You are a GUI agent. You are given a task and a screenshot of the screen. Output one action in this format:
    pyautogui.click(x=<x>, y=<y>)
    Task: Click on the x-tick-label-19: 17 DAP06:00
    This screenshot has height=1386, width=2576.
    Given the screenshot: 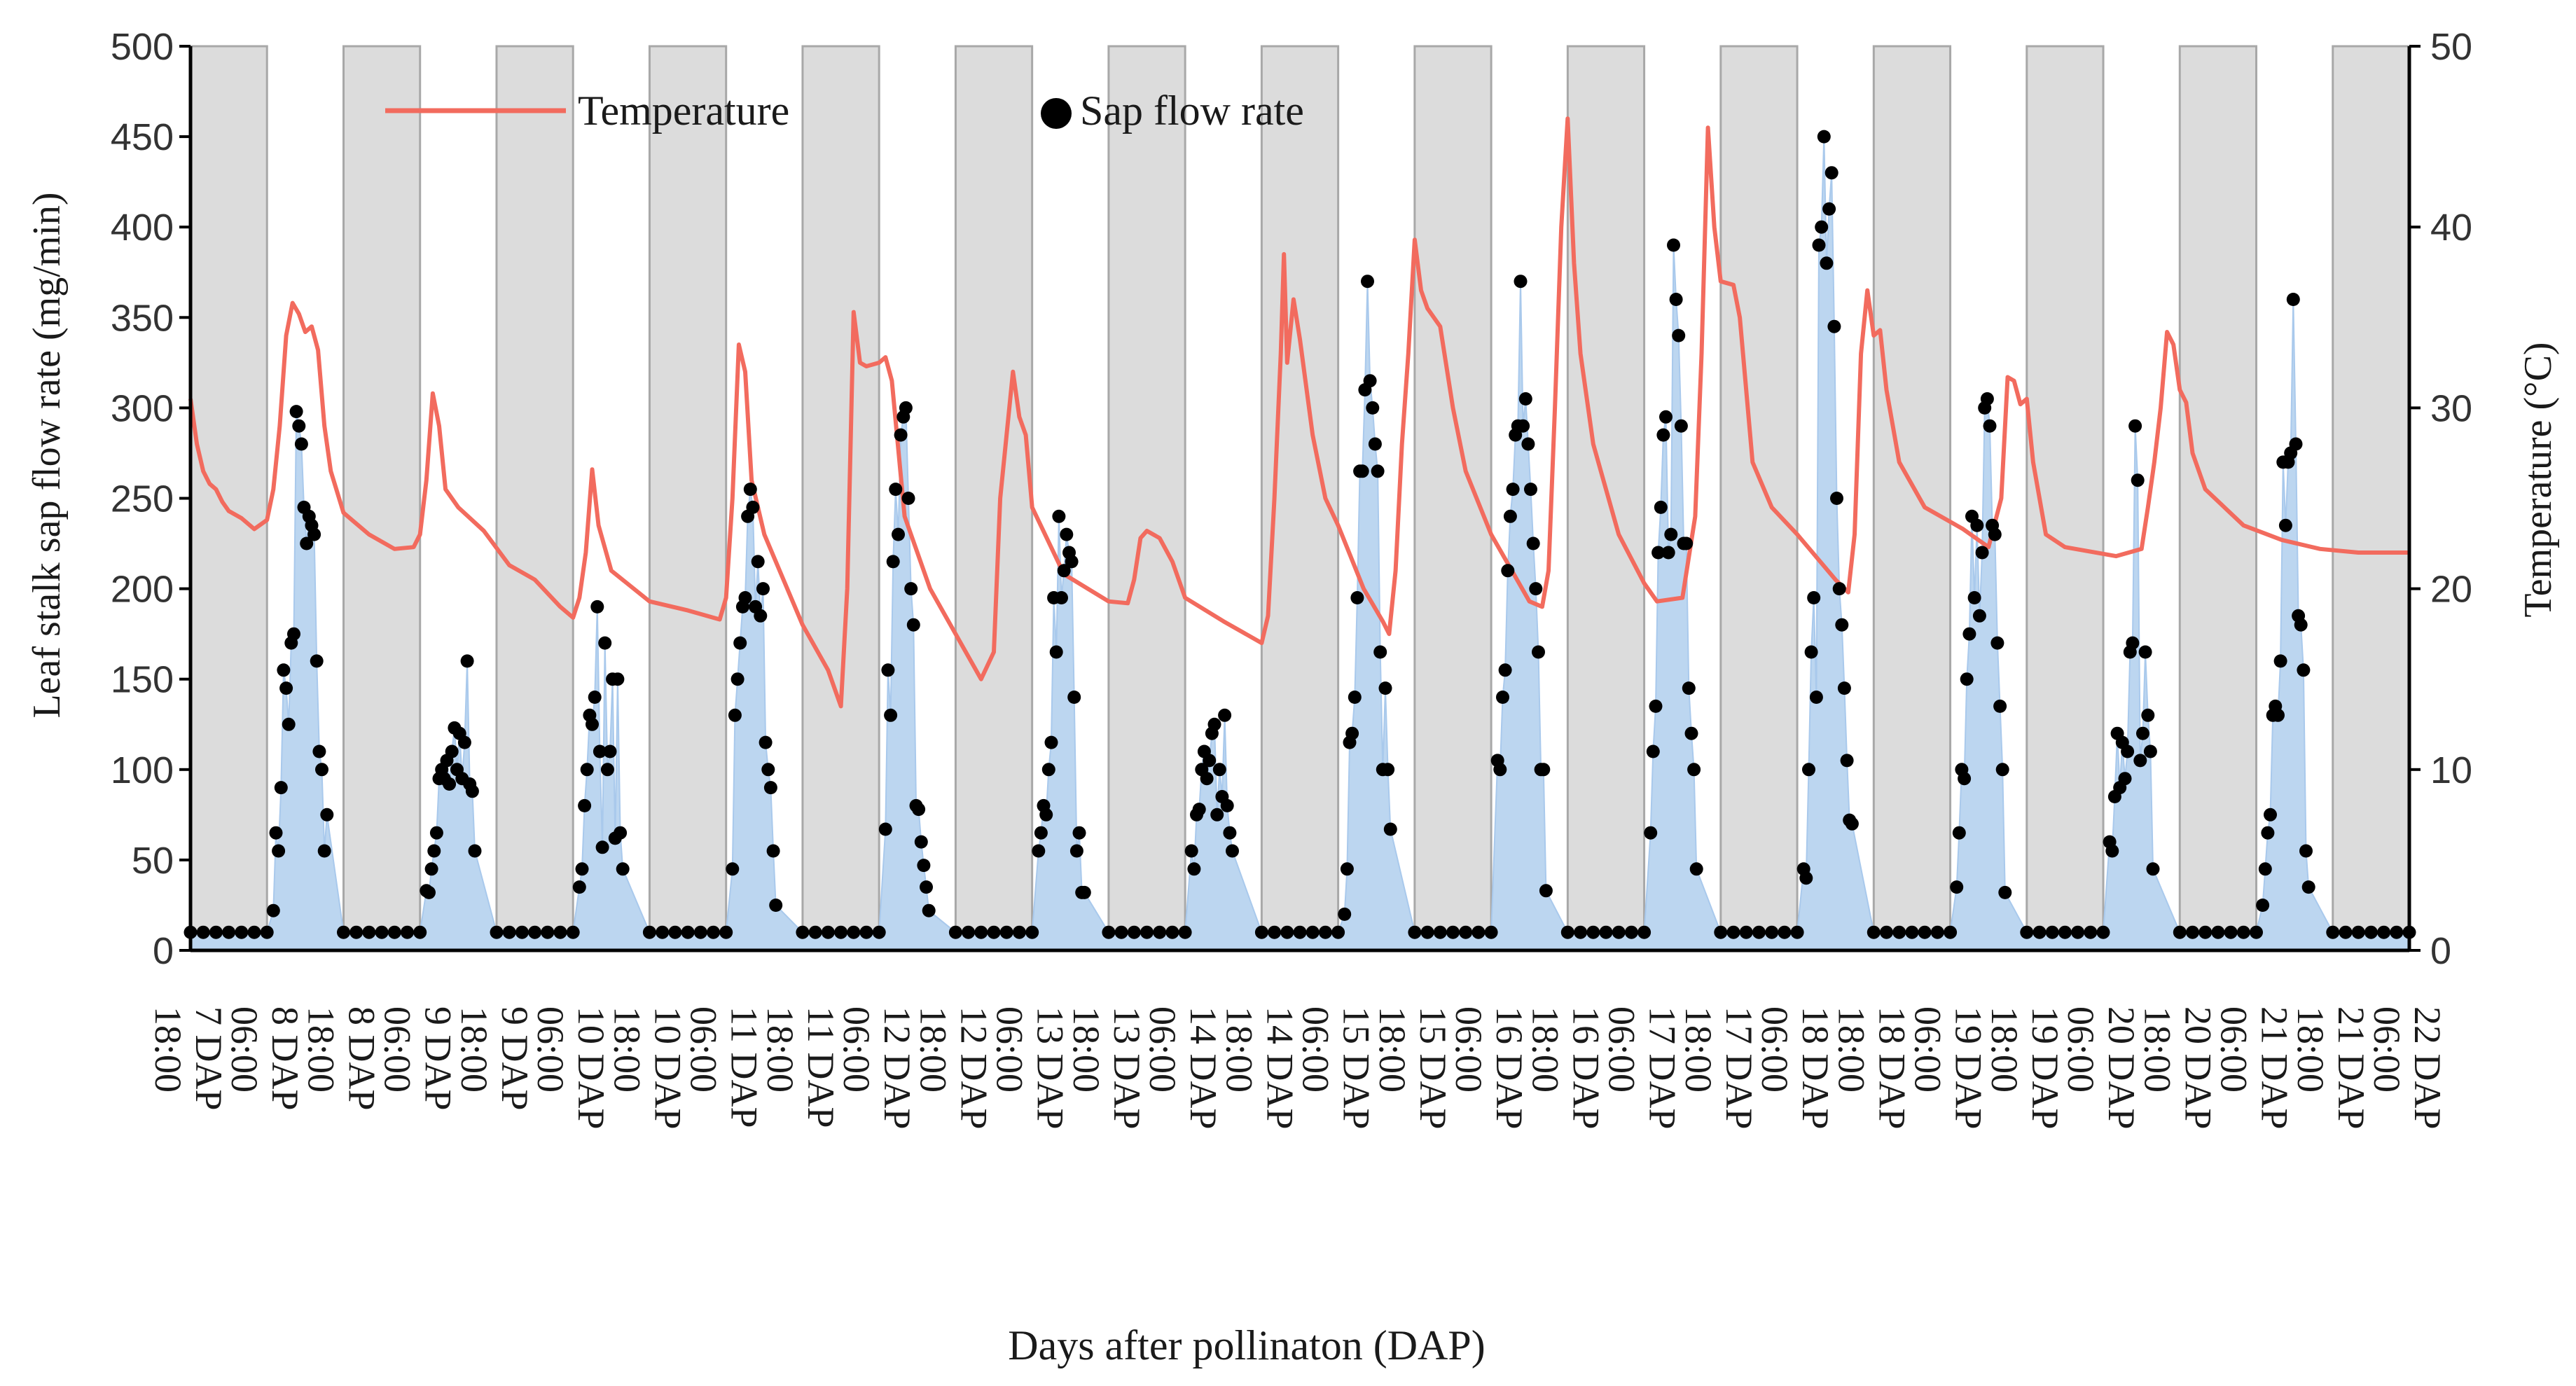 What is the action you would take?
    pyautogui.click(x=1642, y=1068)
    